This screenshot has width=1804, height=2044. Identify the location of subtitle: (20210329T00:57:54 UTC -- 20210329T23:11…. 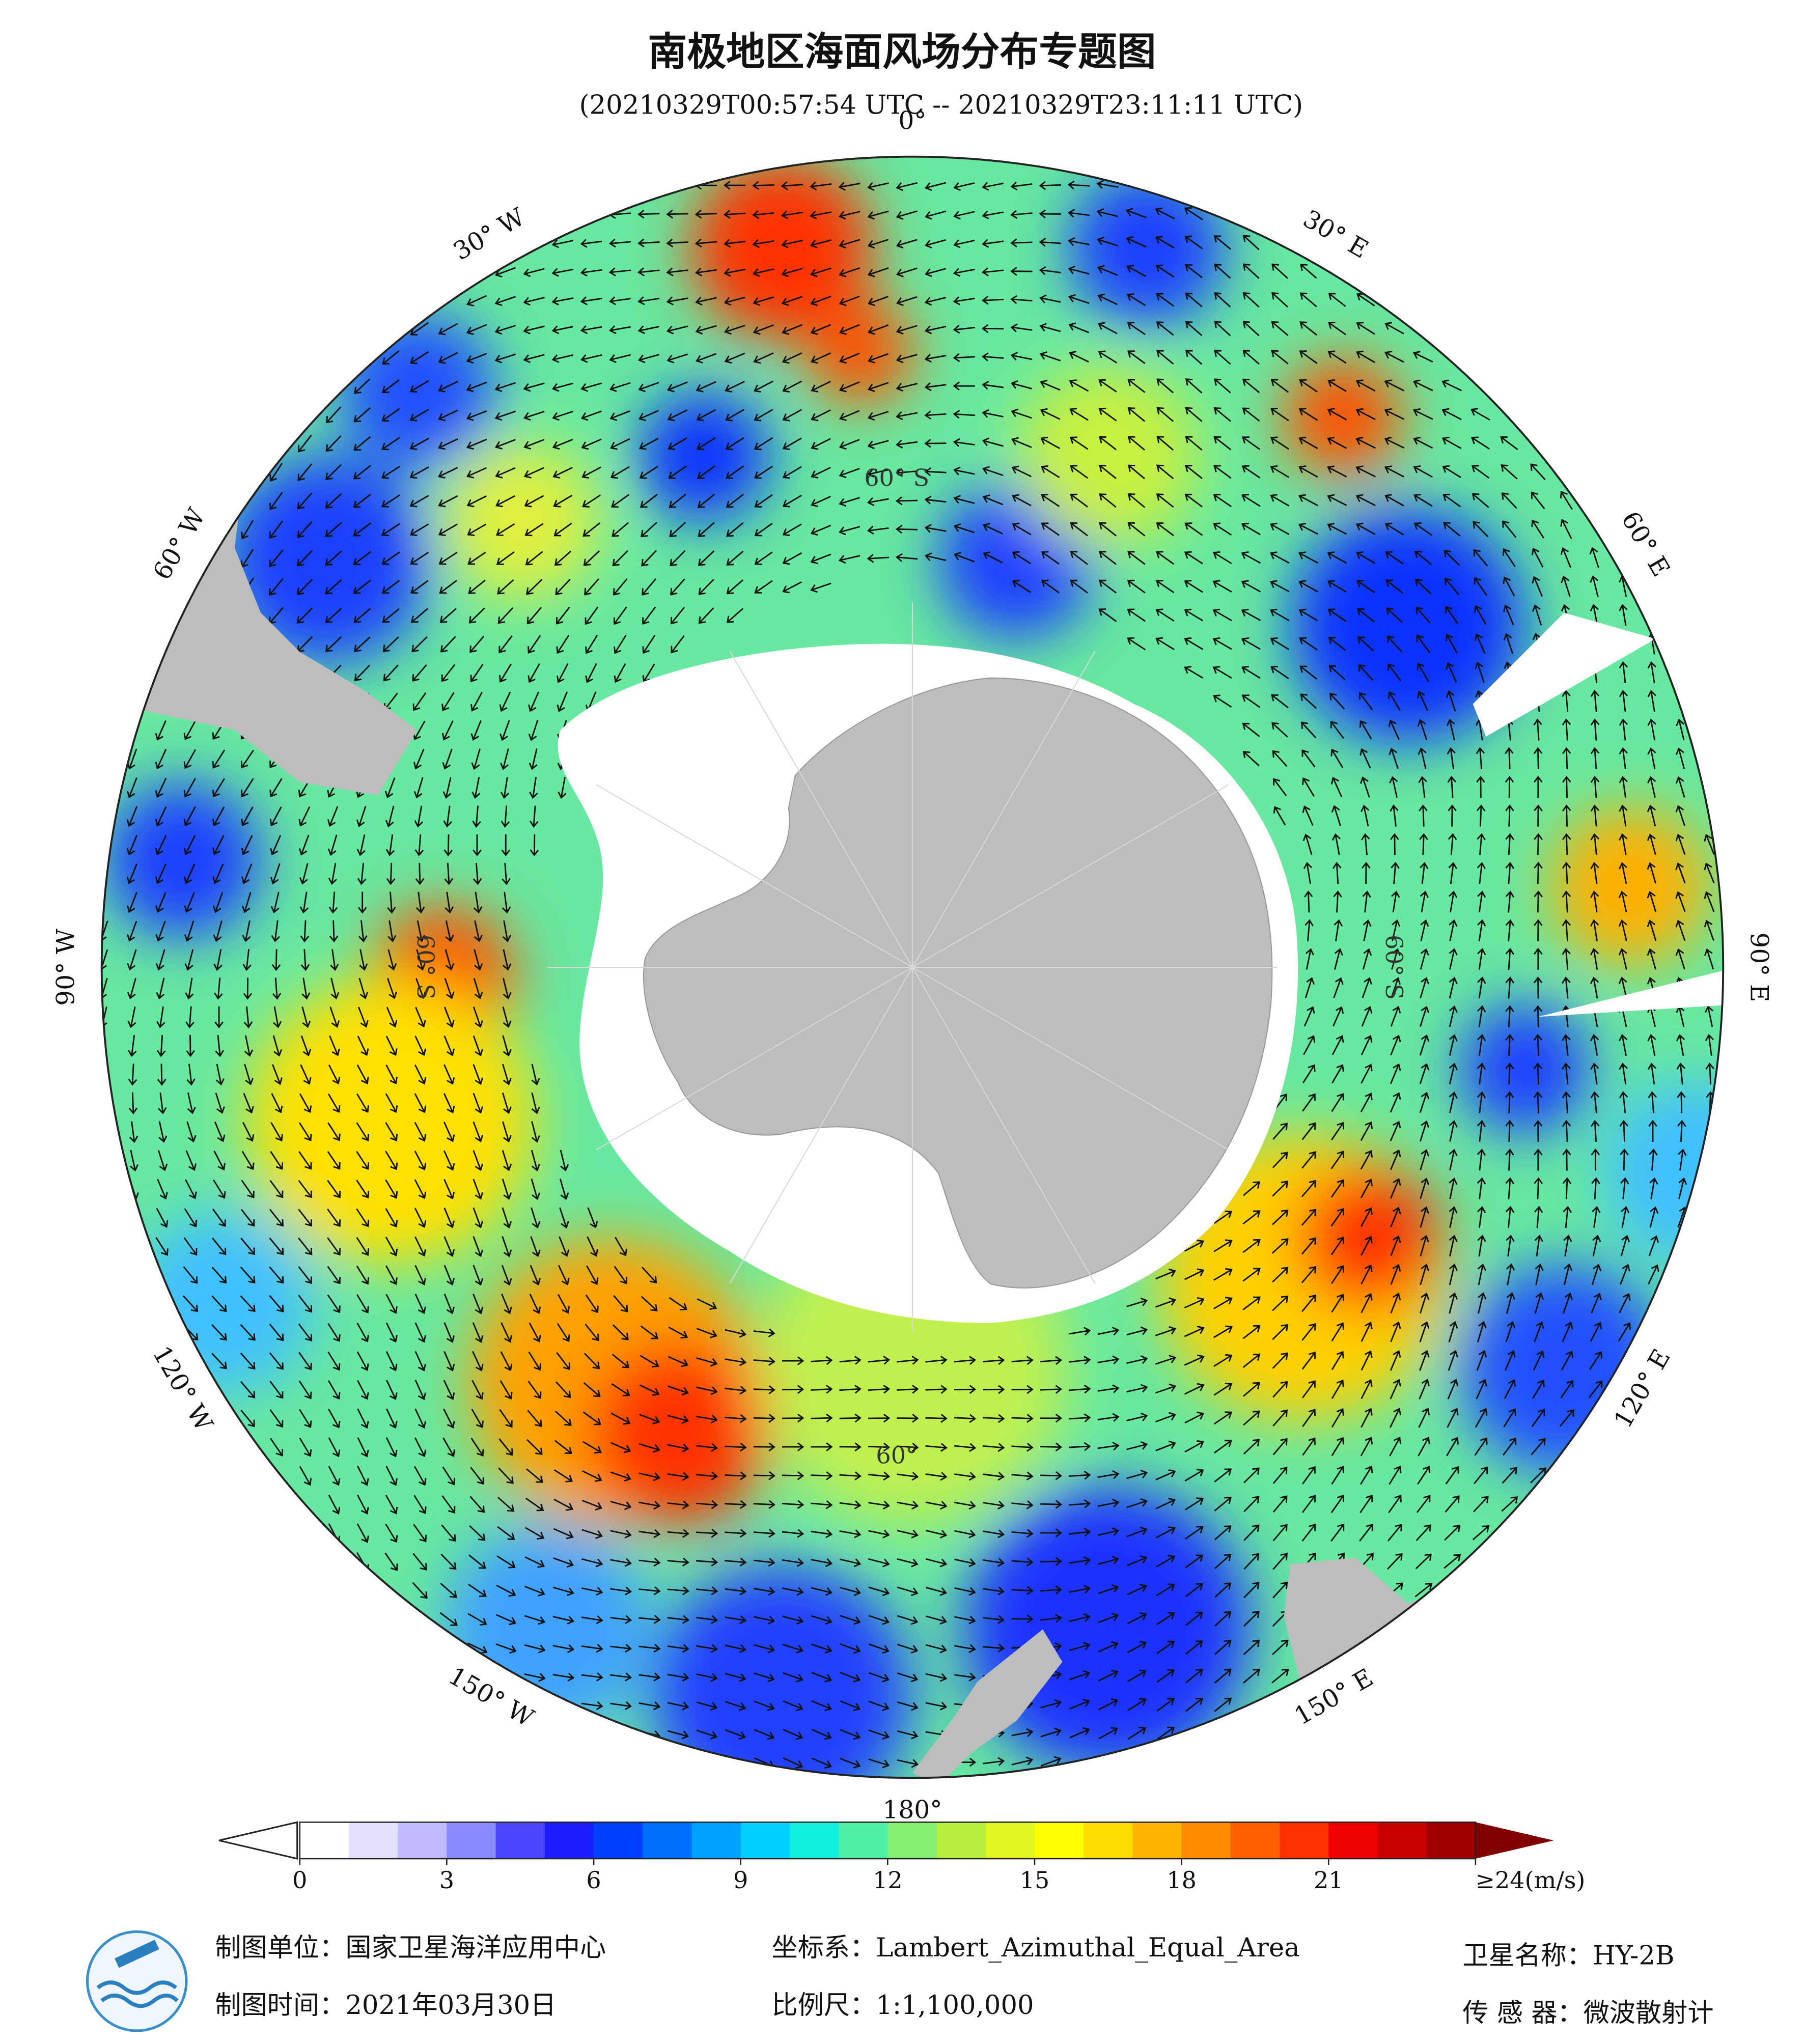
(941, 105).